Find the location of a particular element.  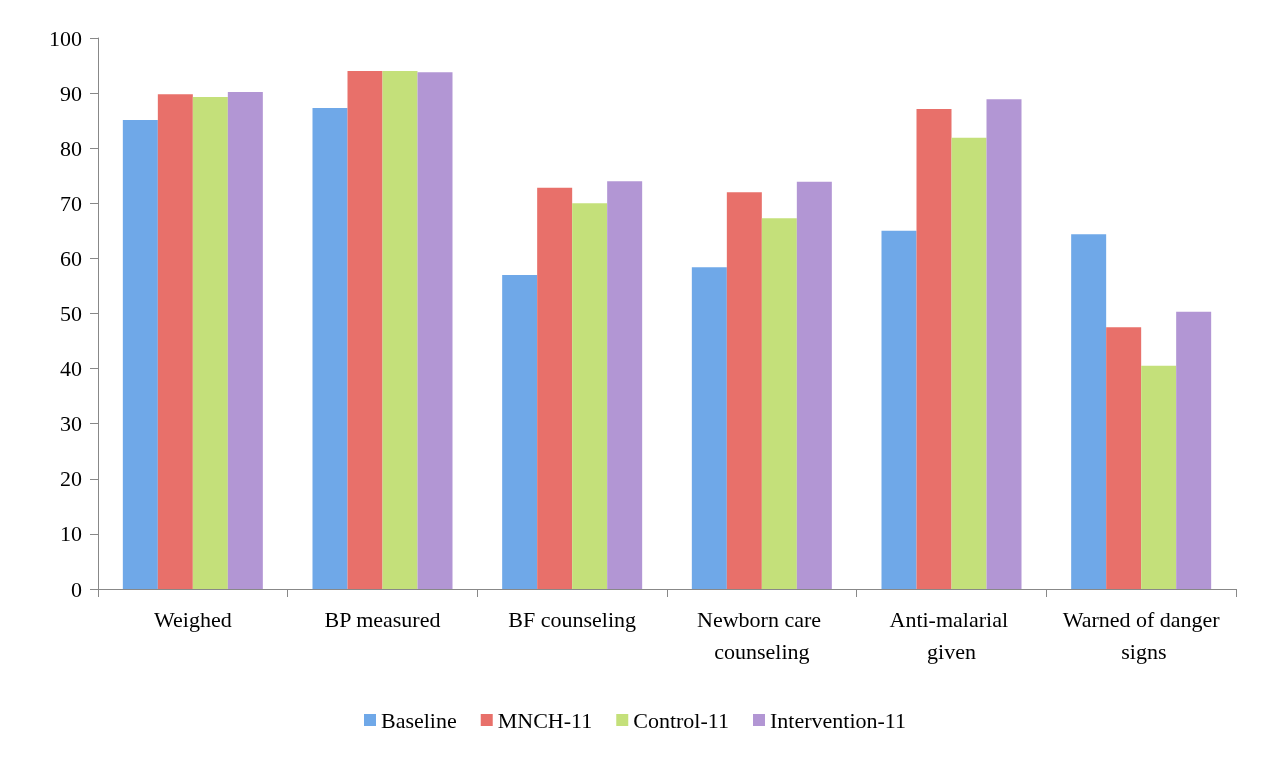

y-tick-label: 60 is located at coordinates (71, 258).